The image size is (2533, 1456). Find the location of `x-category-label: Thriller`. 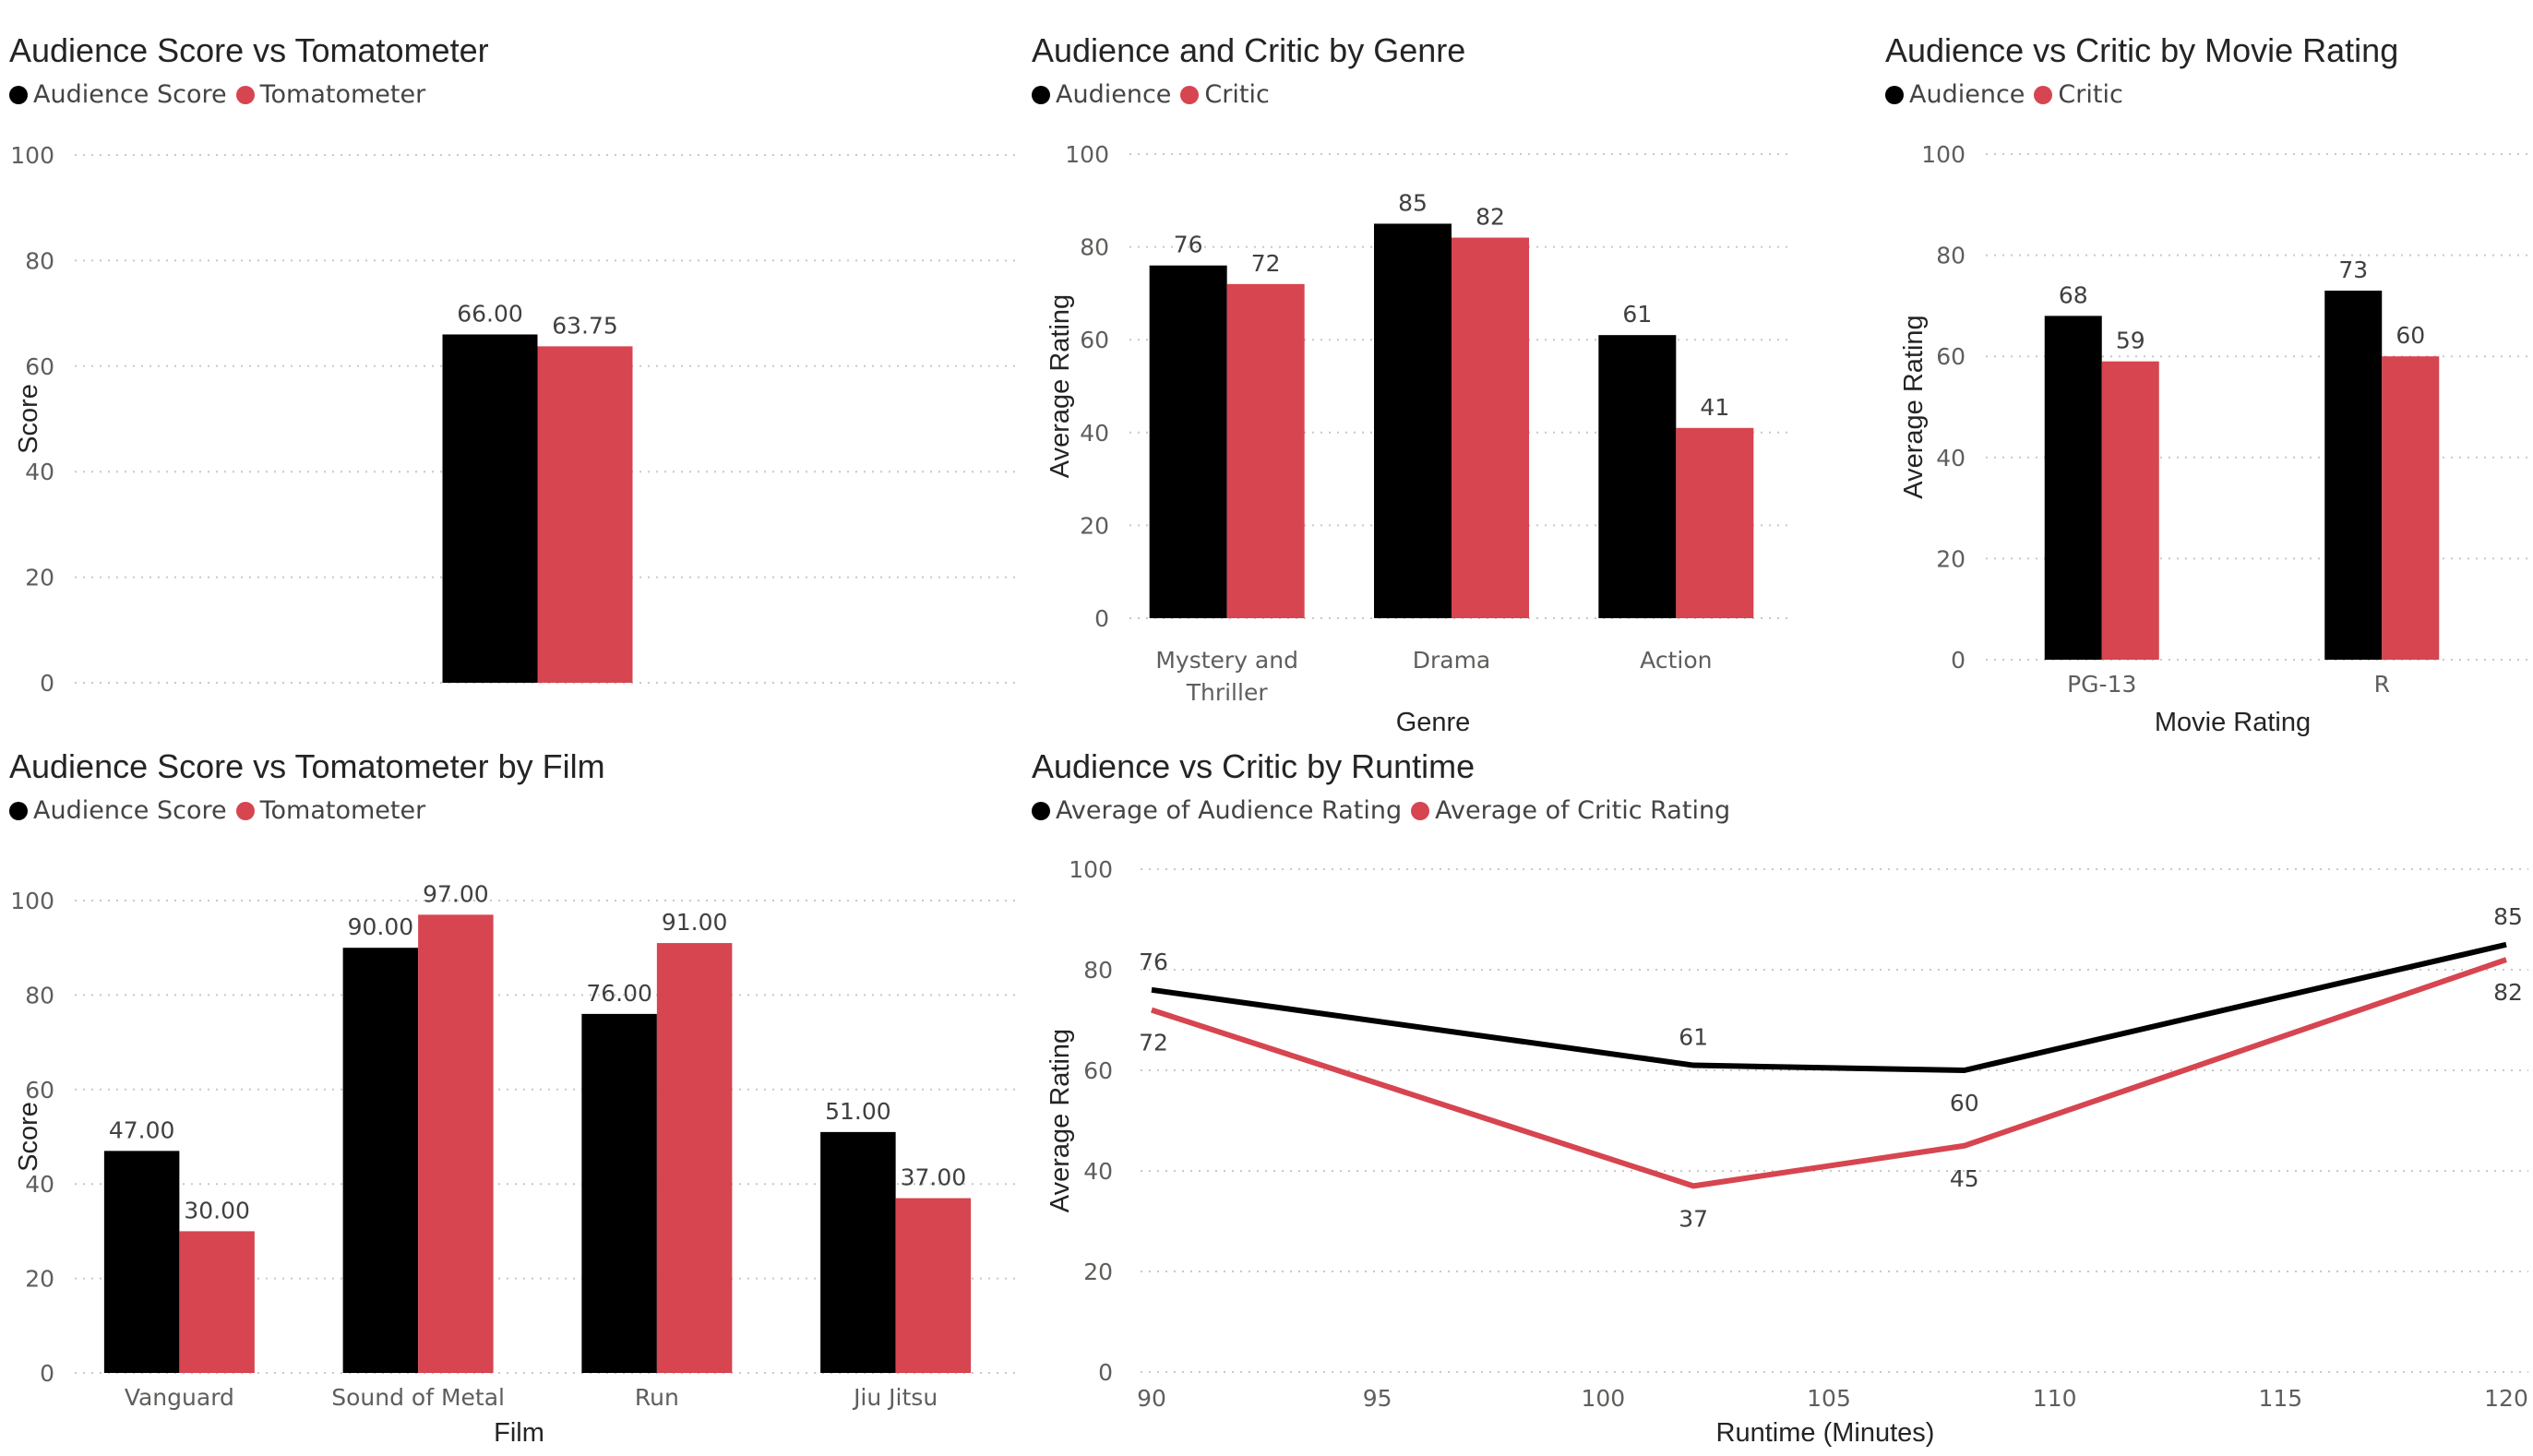

x-category-label: Thriller is located at coordinates (1227, 692).